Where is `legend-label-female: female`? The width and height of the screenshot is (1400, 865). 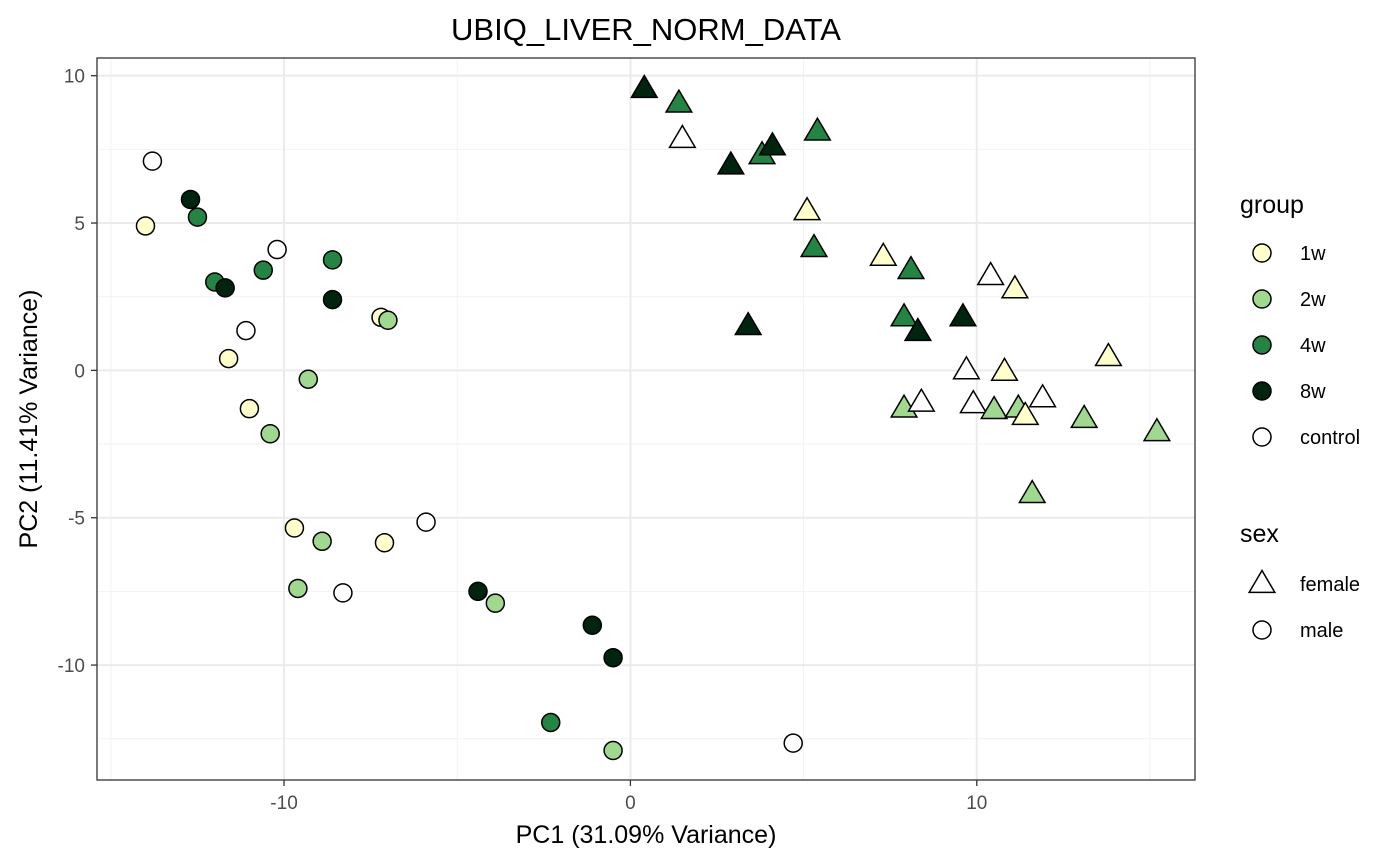 legend-label-female: female is located at coordinates (1330, 585).